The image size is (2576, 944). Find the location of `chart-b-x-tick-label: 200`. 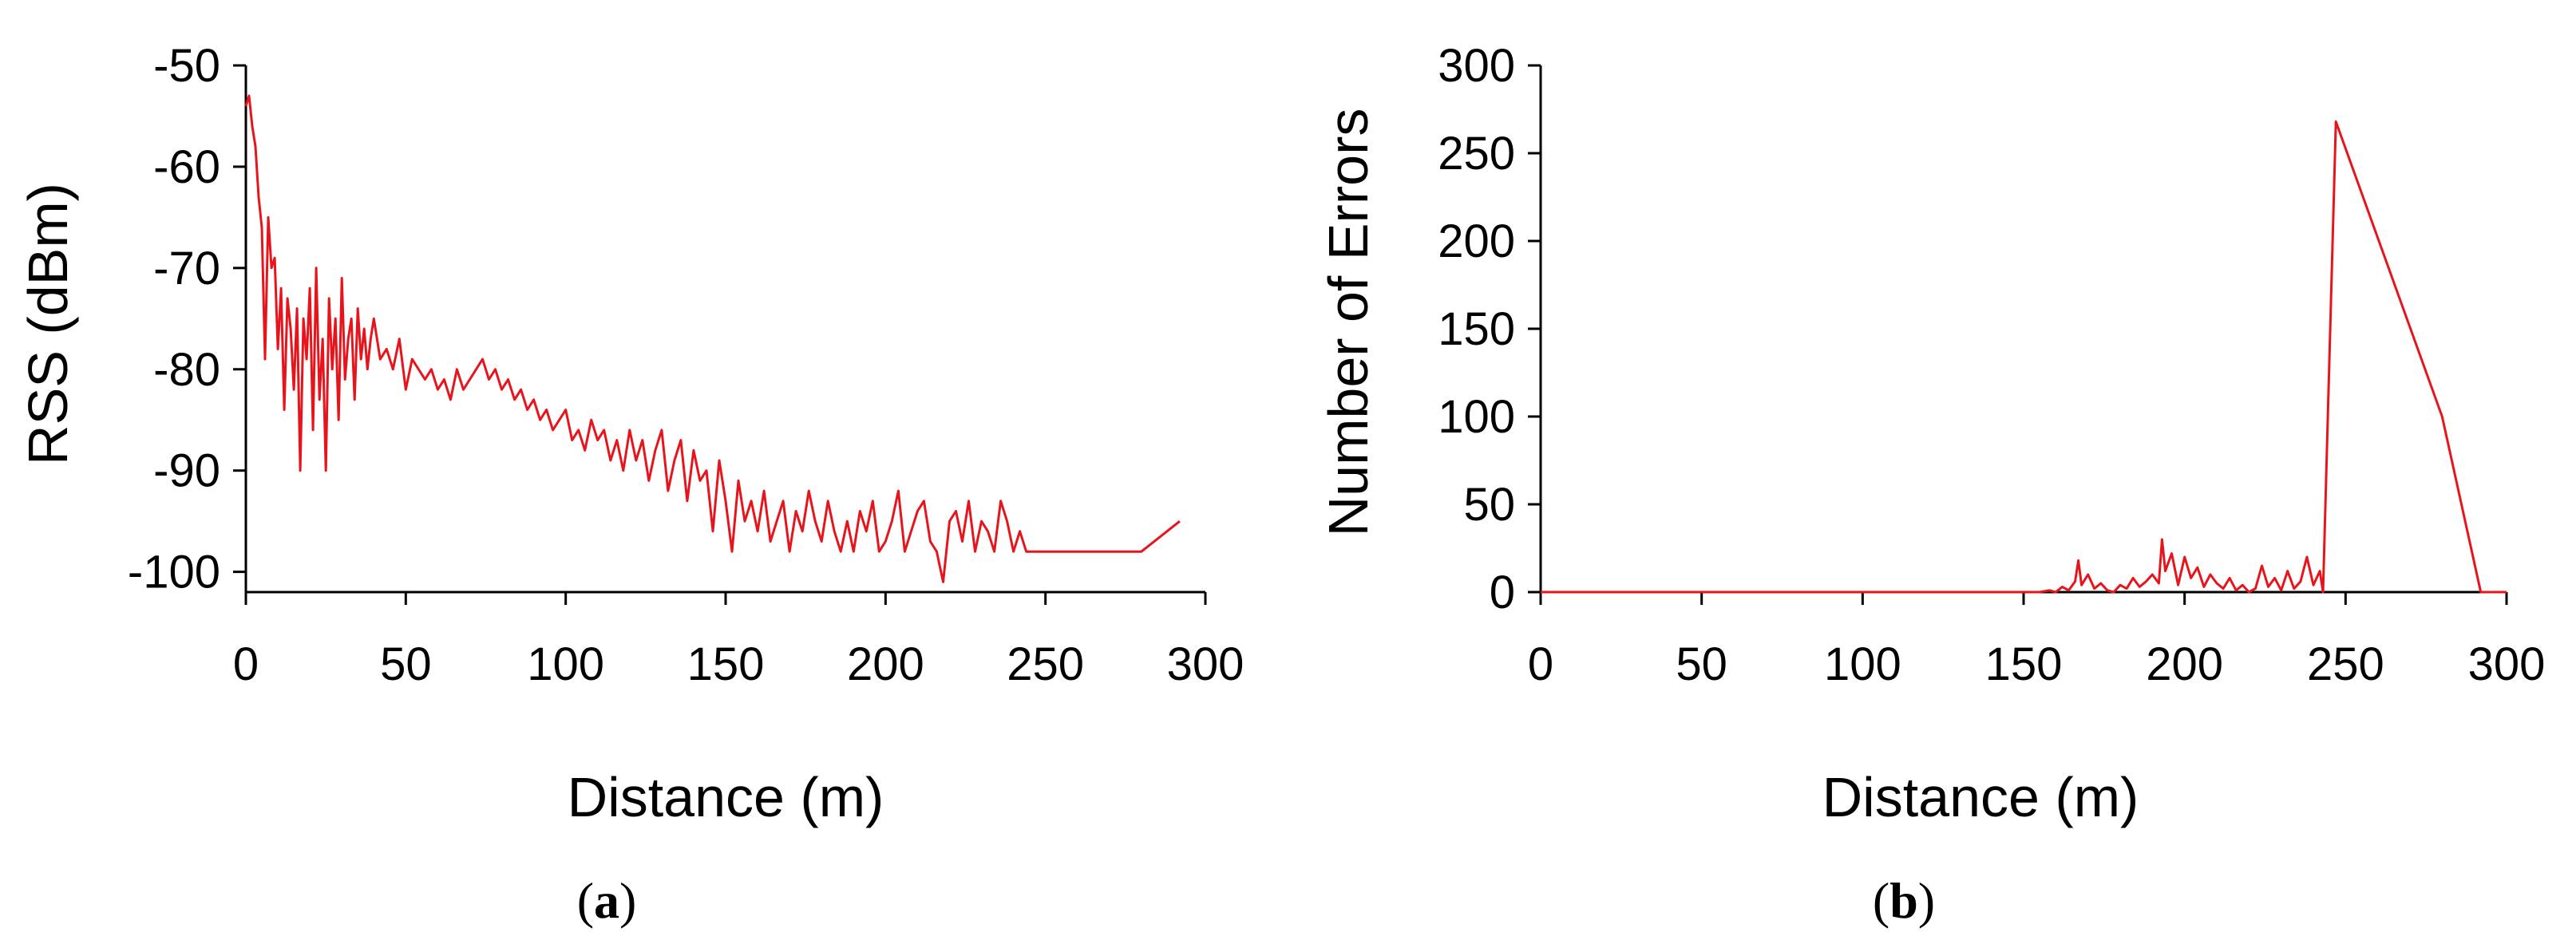

chart-b-x-tick-label: 200 is located at coordinates (2184, 664).